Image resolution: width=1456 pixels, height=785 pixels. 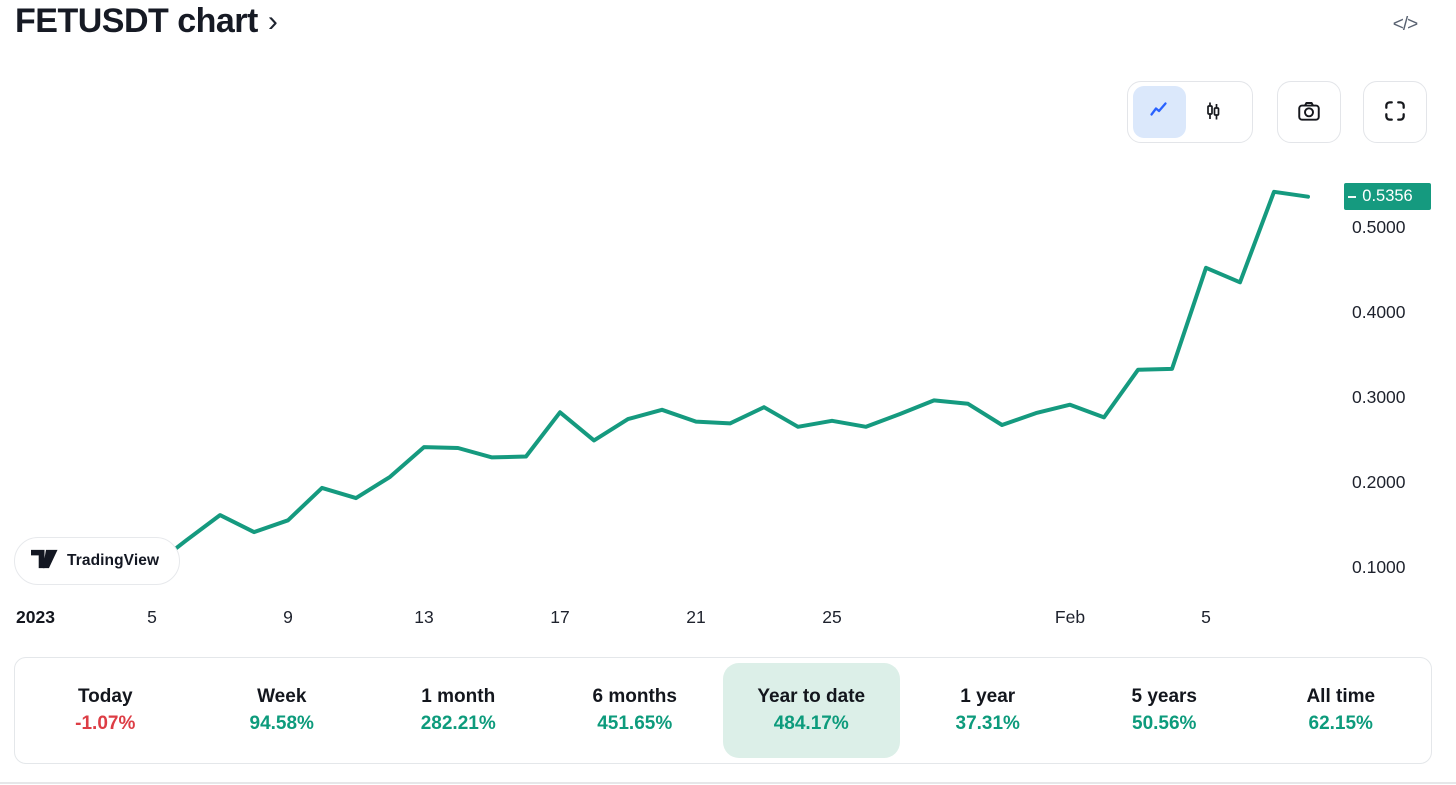 I want to click on period-label: 1 month, so click(x=458, y=696).